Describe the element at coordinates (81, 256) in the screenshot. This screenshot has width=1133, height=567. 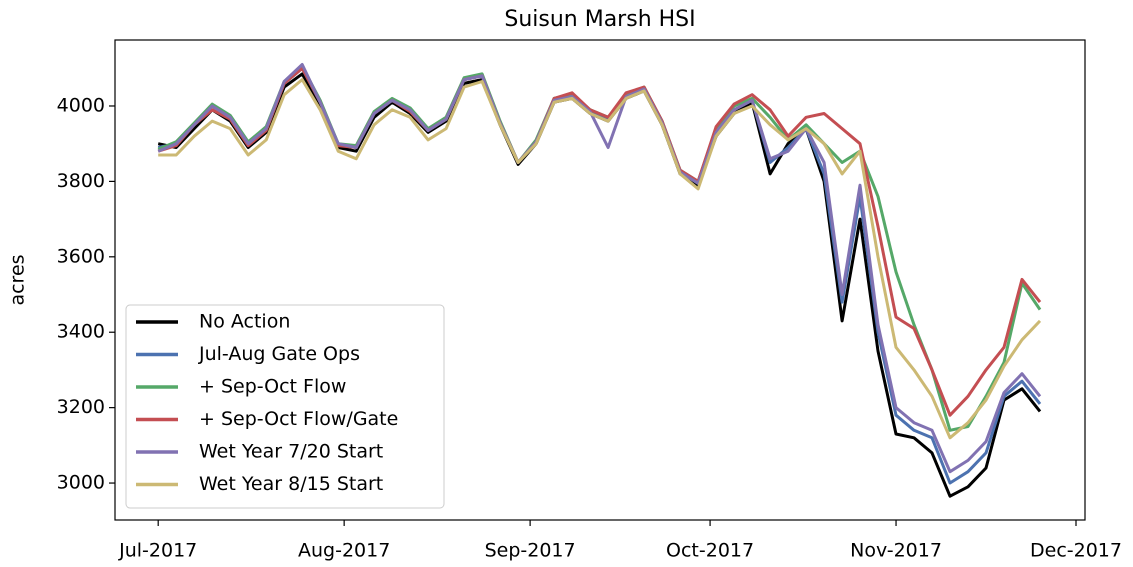
I see `y-tick-label: 3600` at that location.